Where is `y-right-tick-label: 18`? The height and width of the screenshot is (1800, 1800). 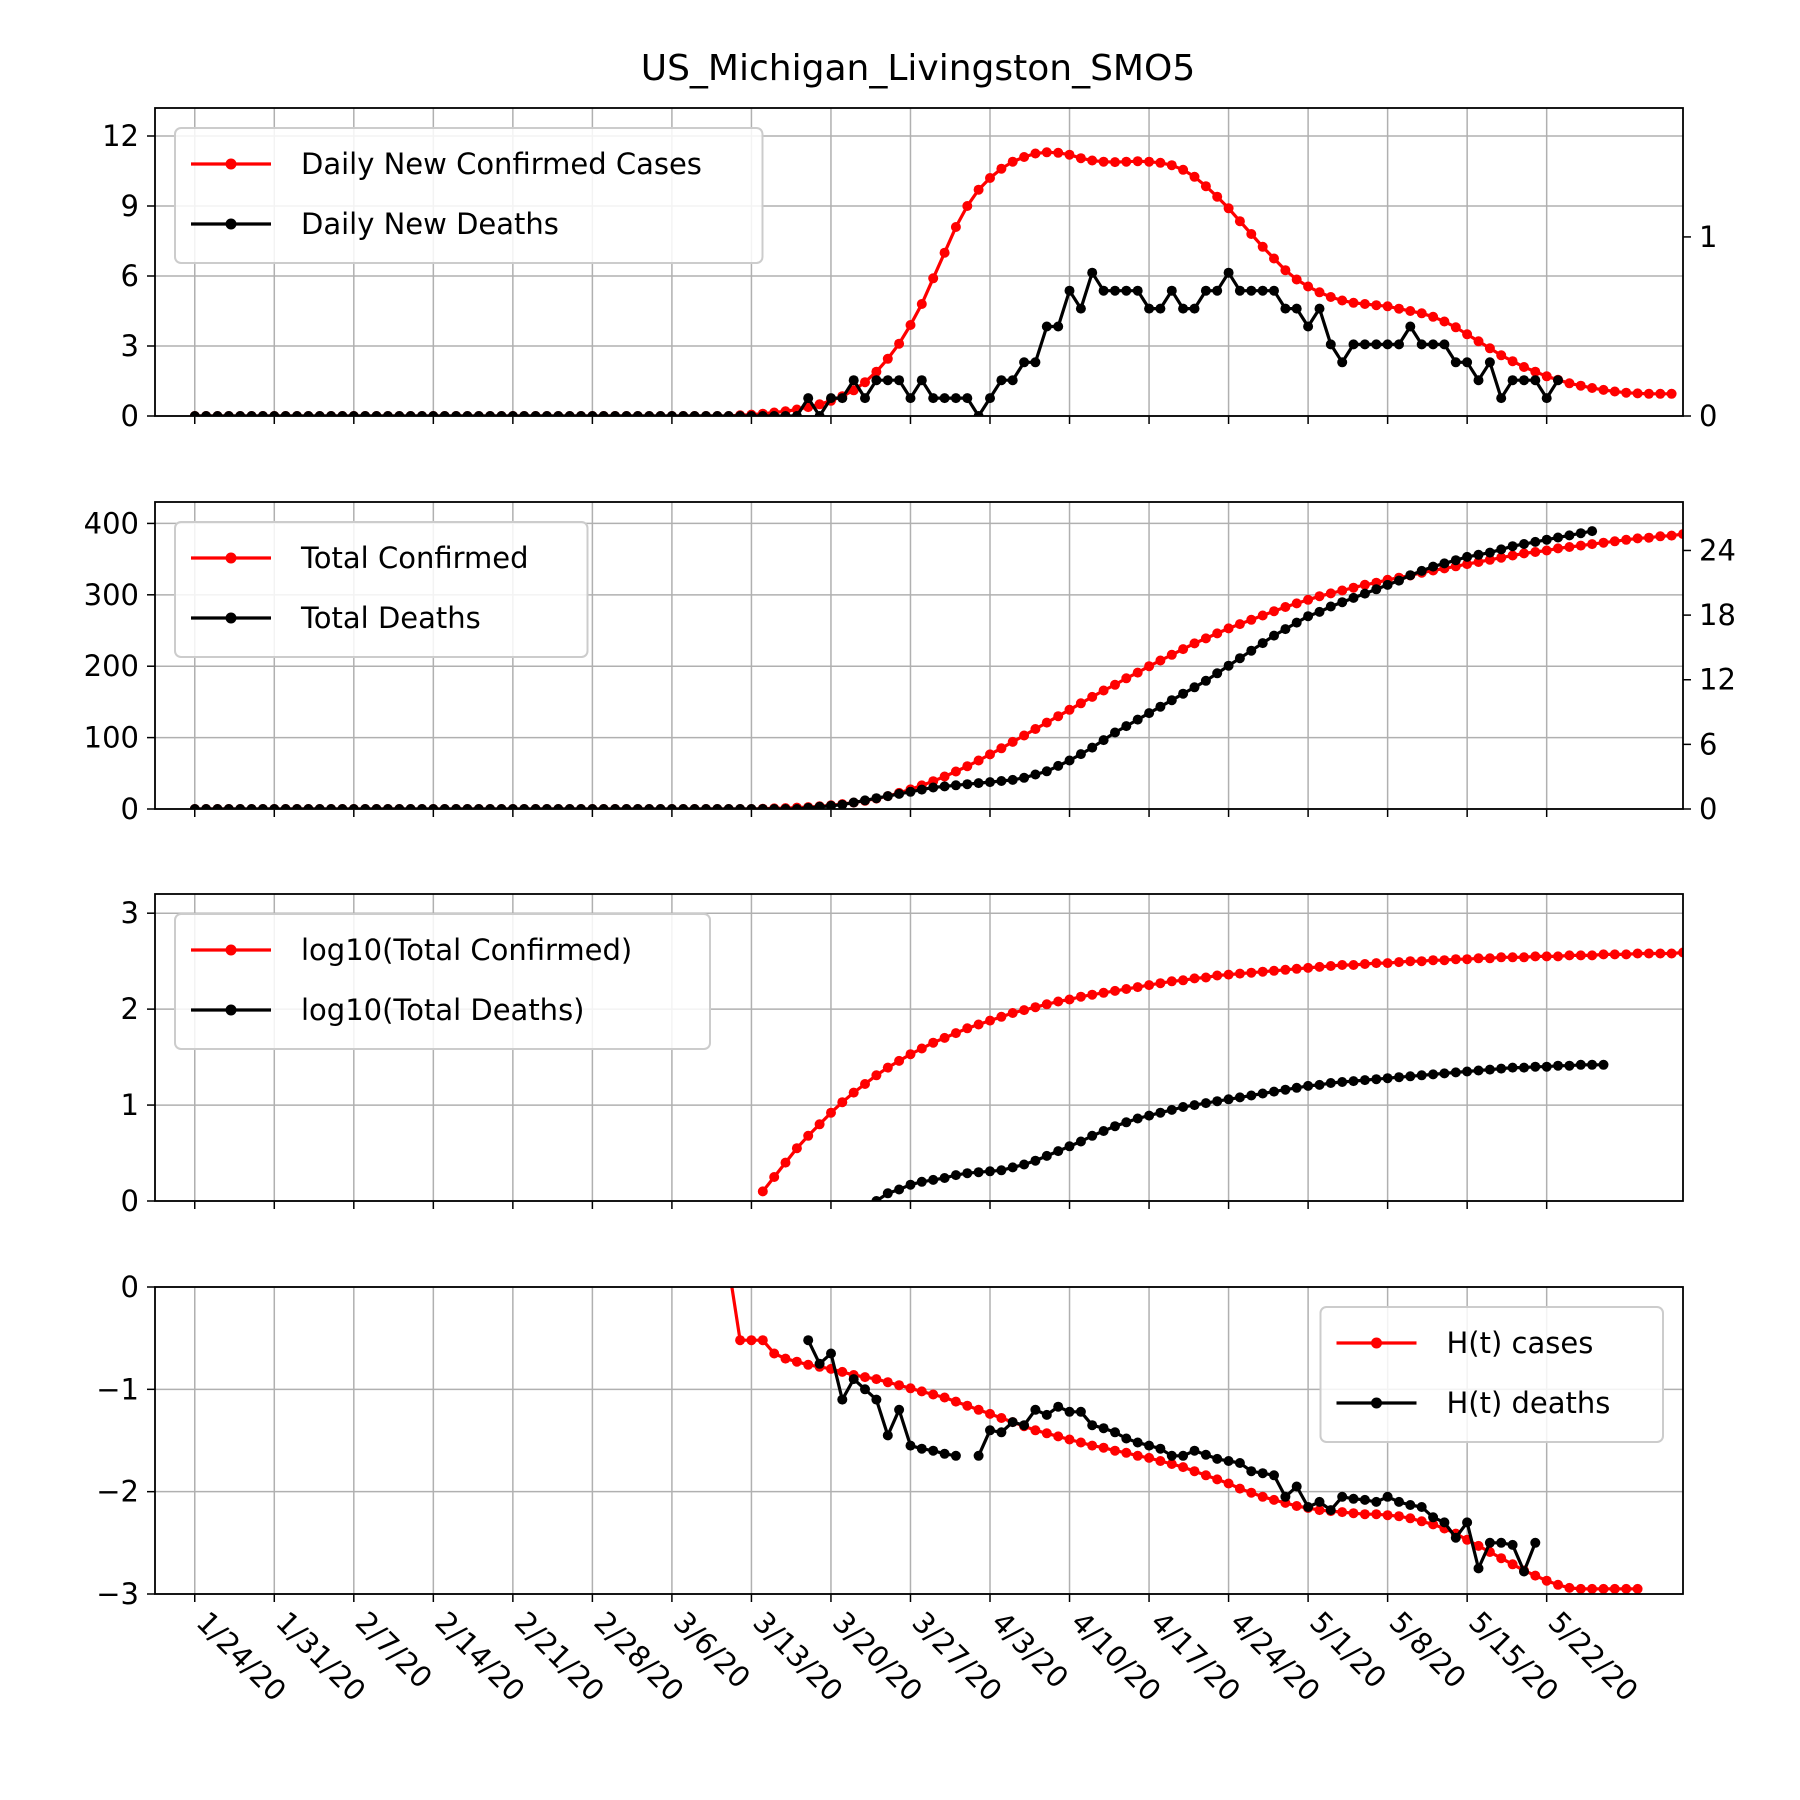 y-right-tick-label: 18 is located at coordinates (1717, 615).